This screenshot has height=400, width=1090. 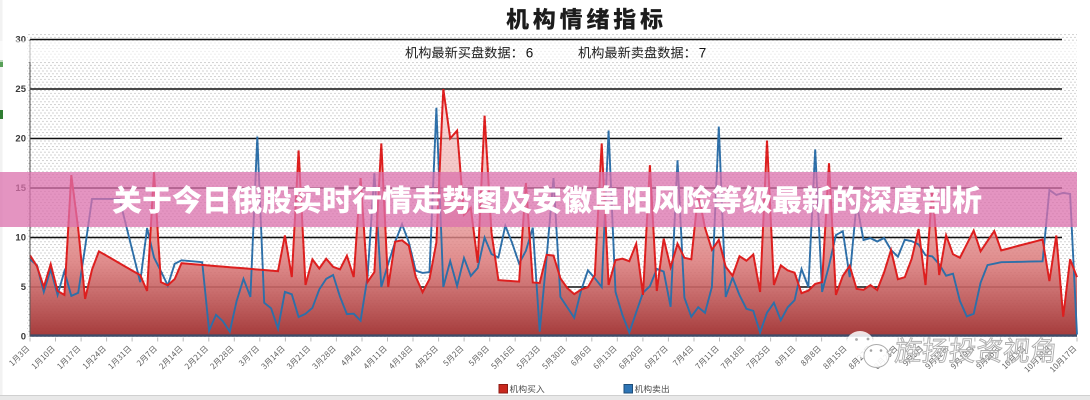 I want to click on svg-text: 5, so click(x=24, y=287).